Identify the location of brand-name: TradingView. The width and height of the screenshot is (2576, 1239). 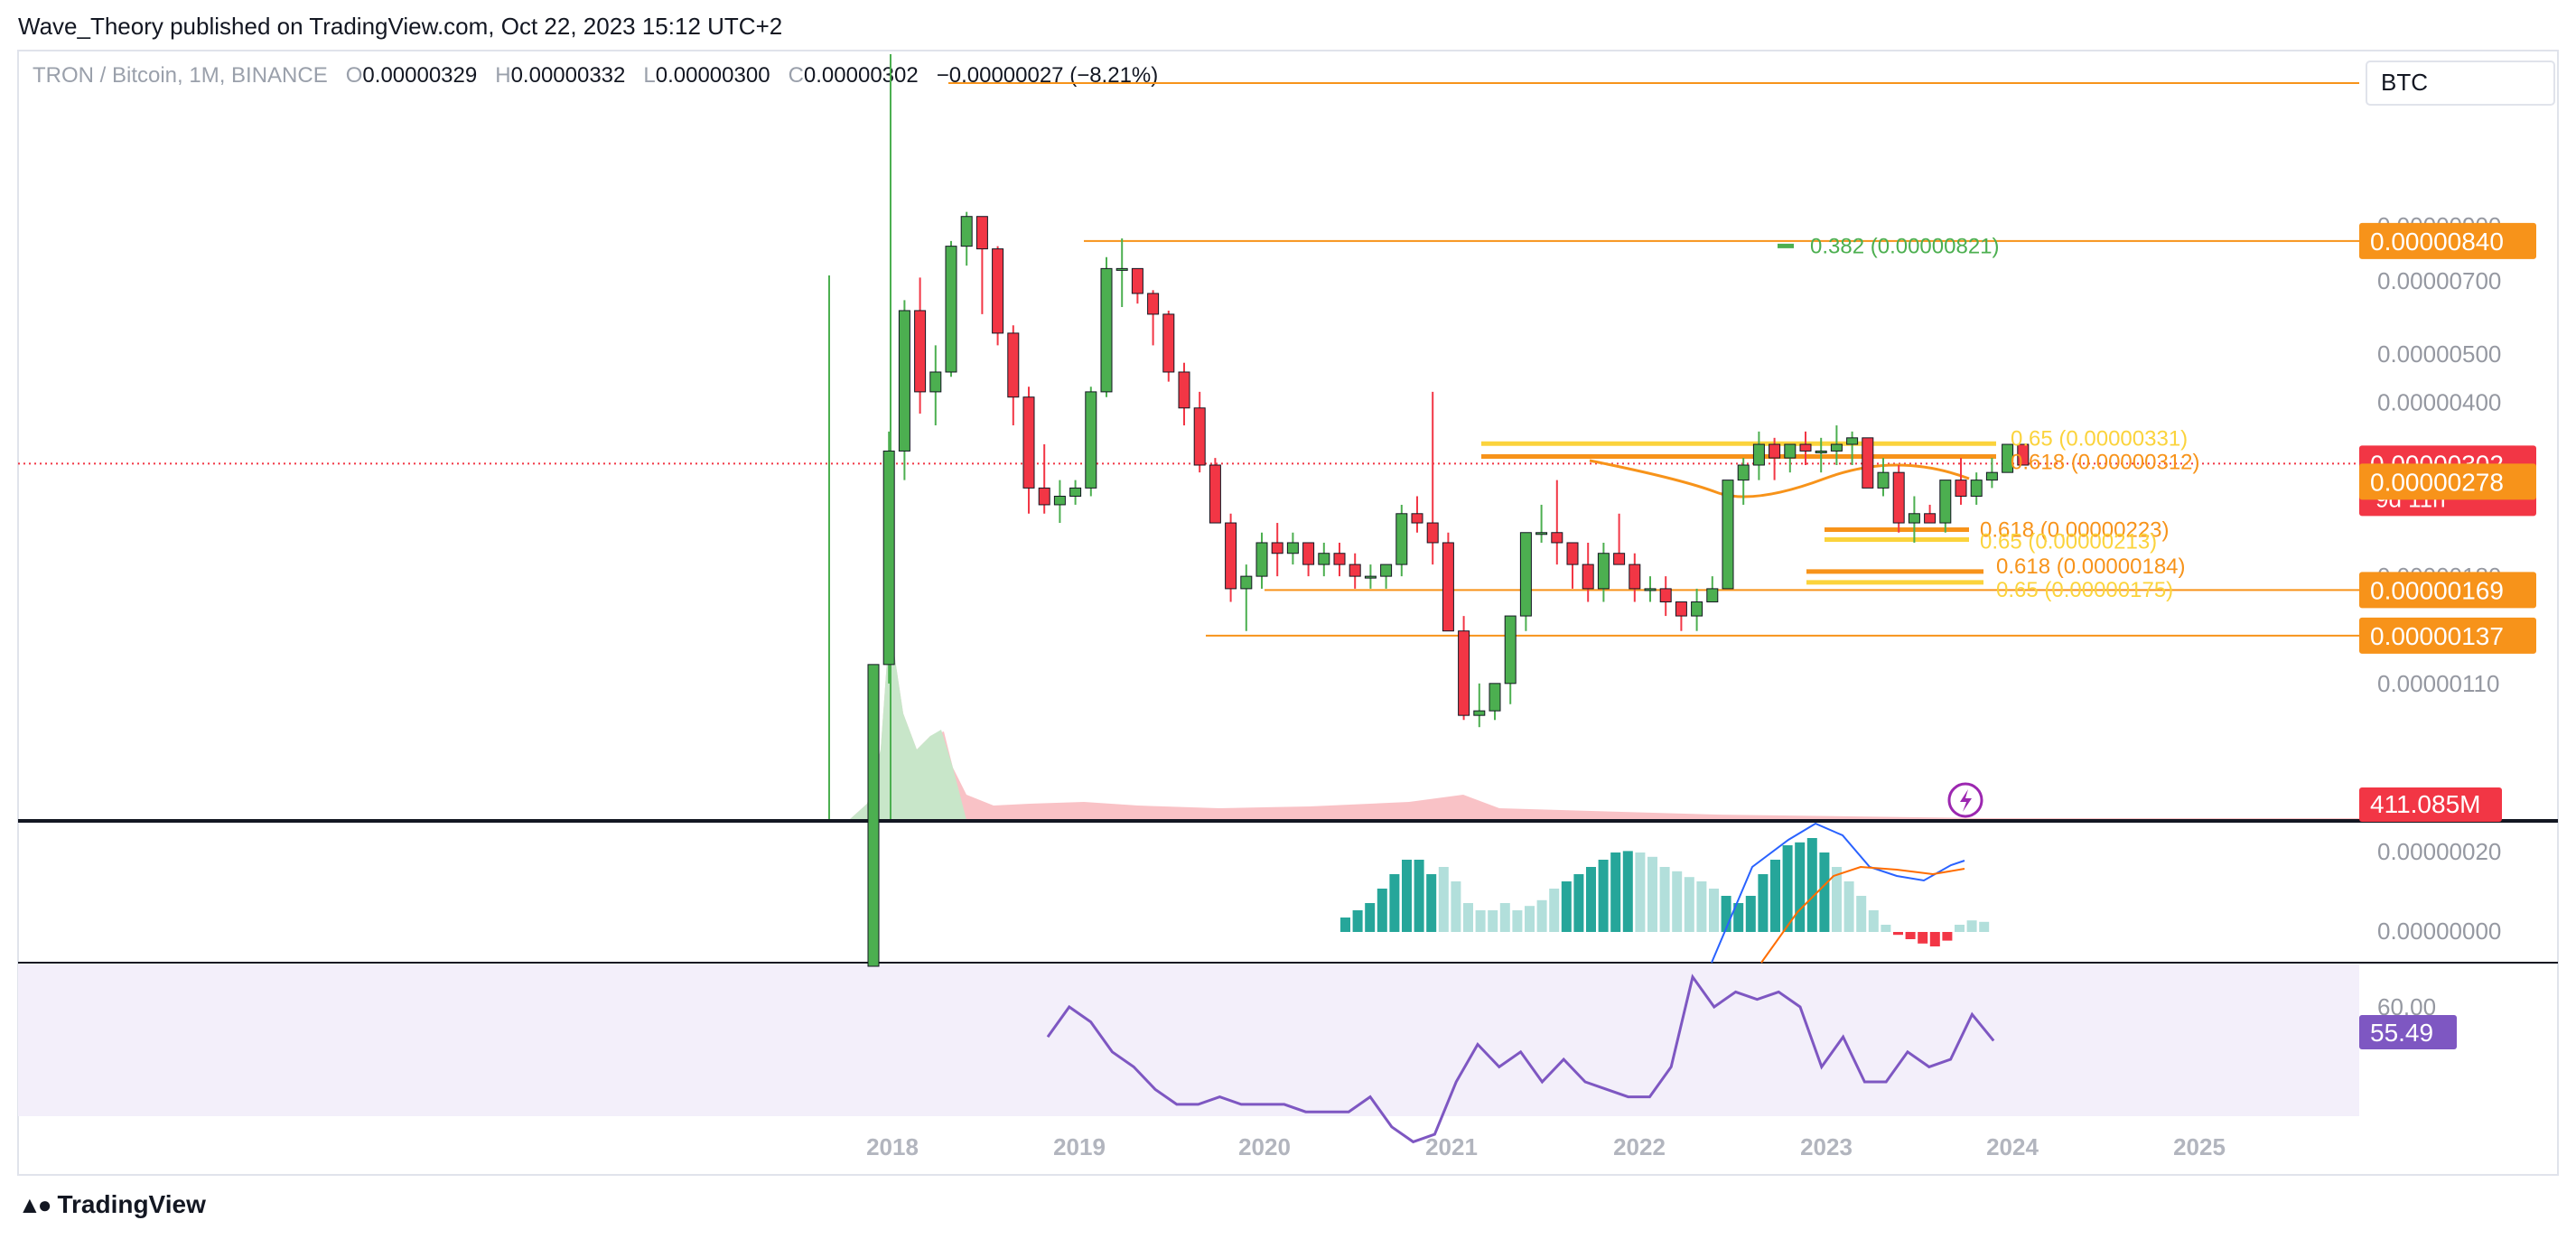
(131, 1204).